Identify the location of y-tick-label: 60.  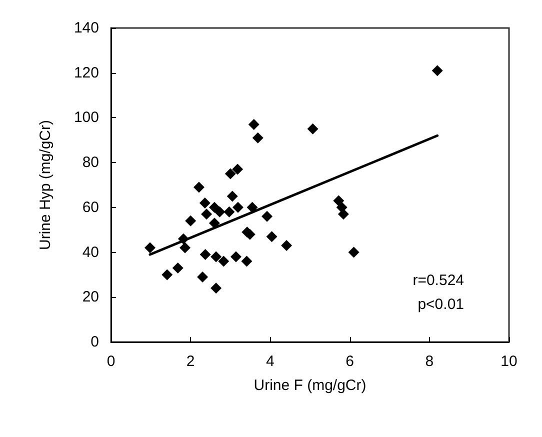
(90, 207).